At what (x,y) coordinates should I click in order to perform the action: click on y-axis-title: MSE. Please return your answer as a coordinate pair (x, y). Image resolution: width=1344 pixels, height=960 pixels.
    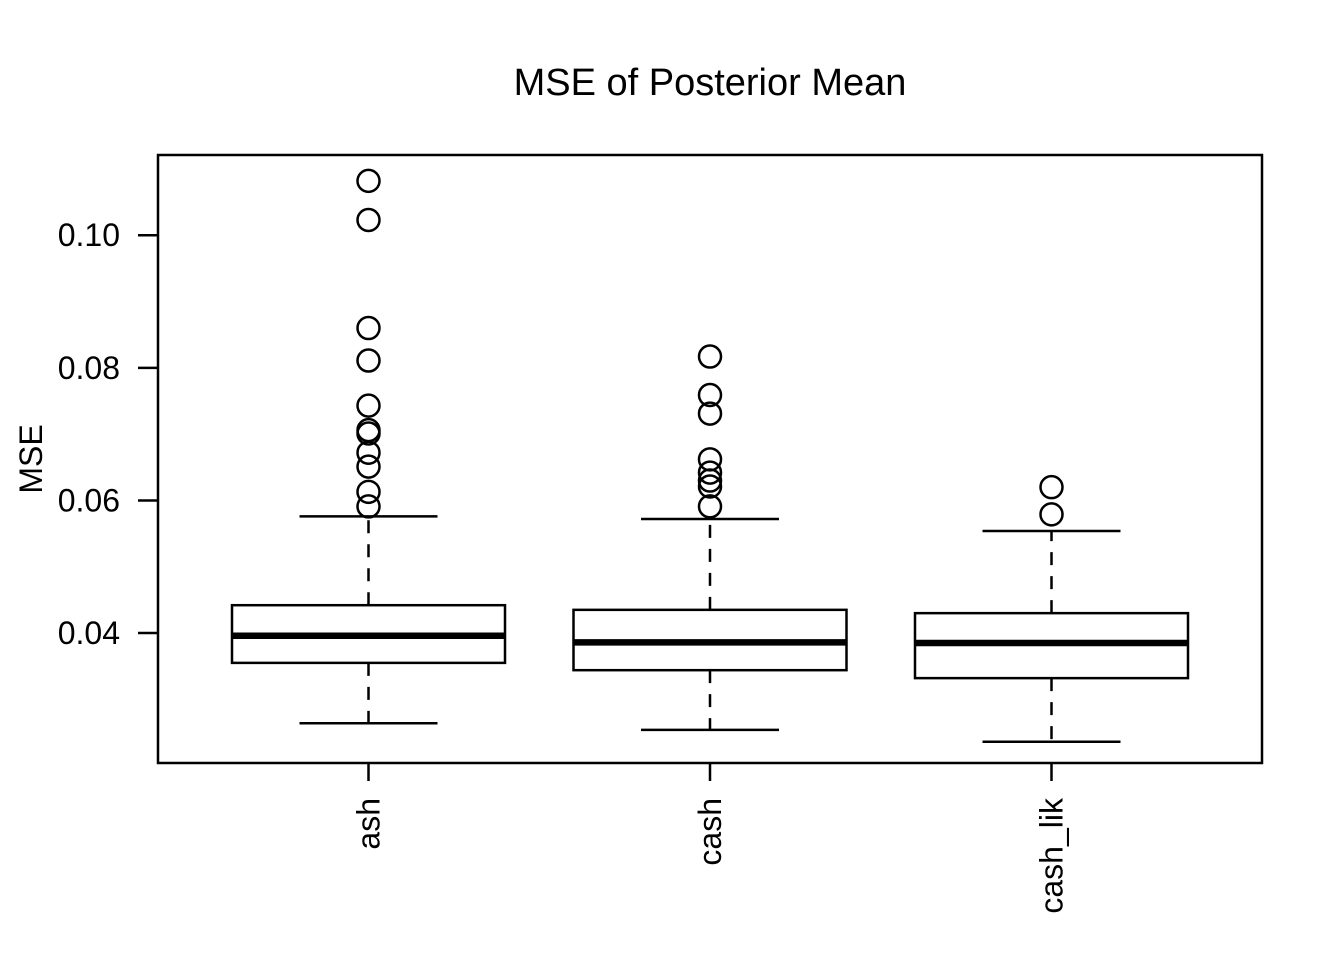
    Looking at the image, I should click on (31, 458).